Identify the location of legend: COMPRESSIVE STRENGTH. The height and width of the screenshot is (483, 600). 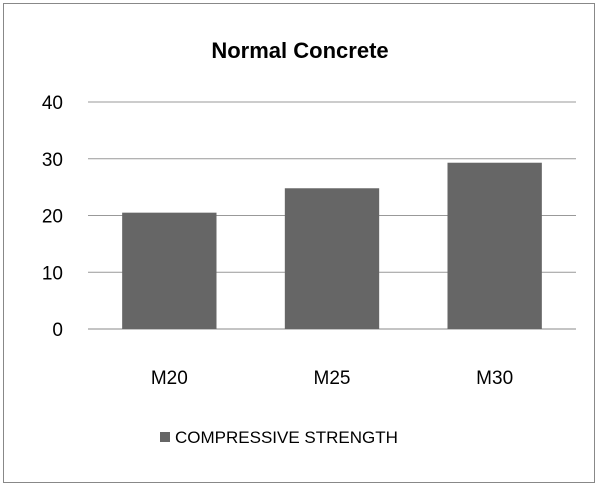
(279, 437).